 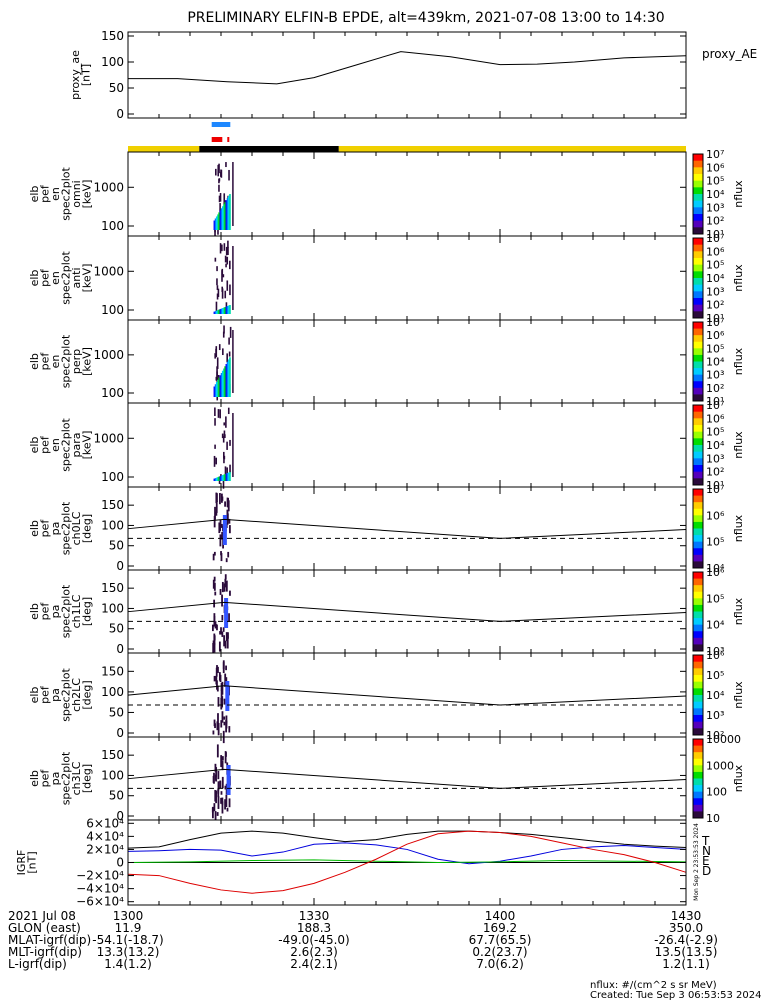 What do you see at coordinates (65, 194) in the screenshot?
I see `y-axis-label-line: spec2plot` at bounding box center [65, 194].